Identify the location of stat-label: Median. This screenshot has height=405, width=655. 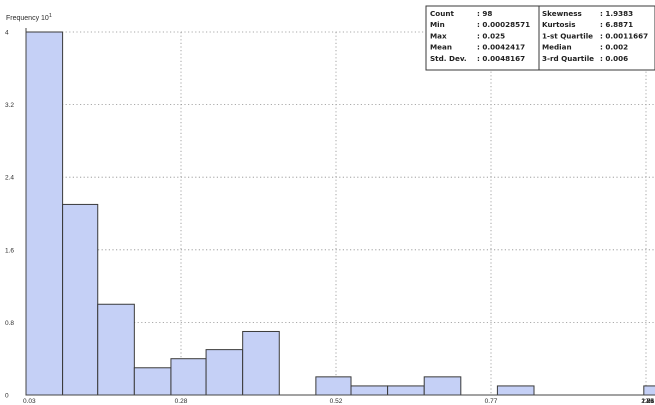
(557, 47).